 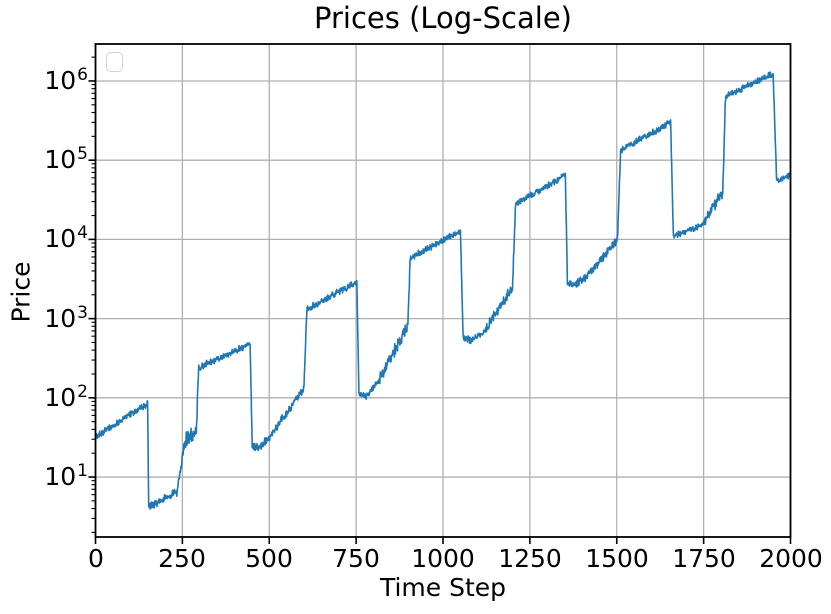 What do you see at coordinates (356, 558) in the screenshot?
I see `x-tick-label: 750` at bounding box center [356, 558].